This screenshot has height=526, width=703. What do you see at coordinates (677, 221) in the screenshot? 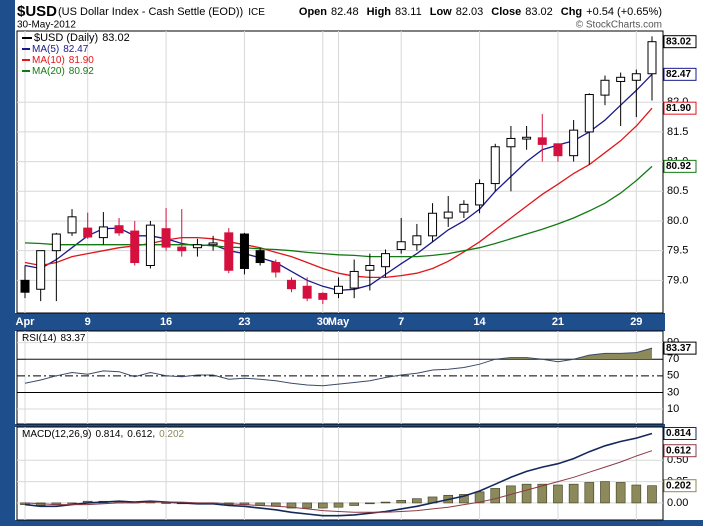
I see `y-tick-label: 80.0` at bounding box center [677, 221].